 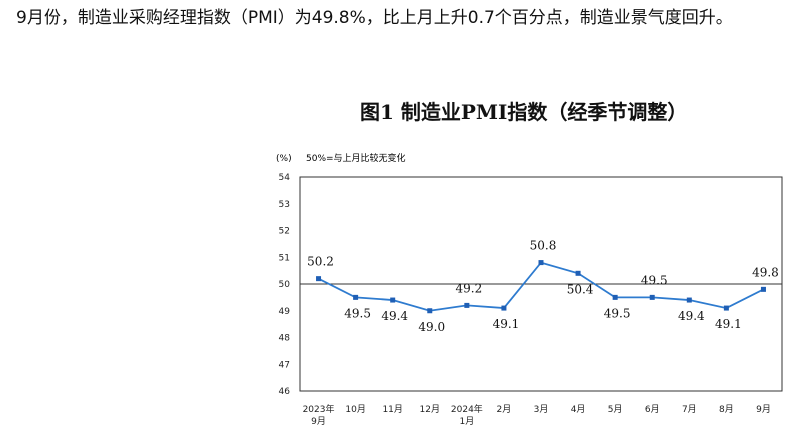 What do you see at coordinates (285, 392) in the screenshot?
I see `y-tick-label: 46` at bounding box center [285, 392].